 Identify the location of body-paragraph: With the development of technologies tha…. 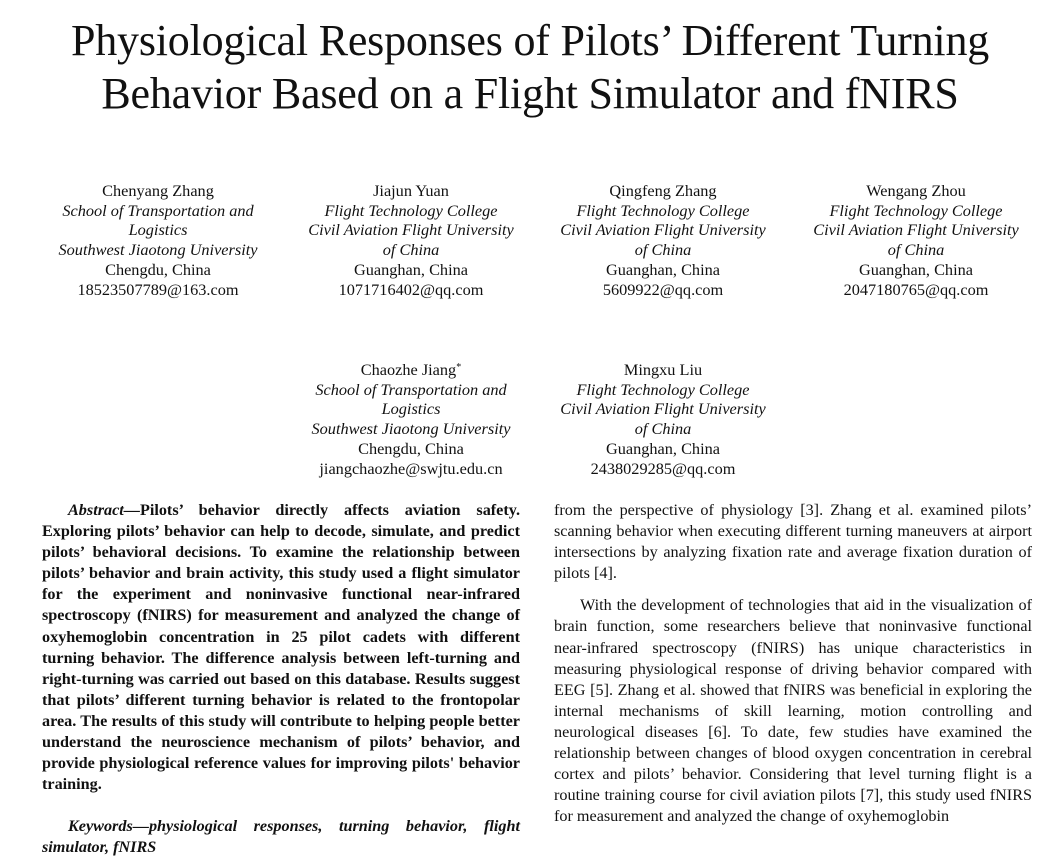
(793, 711).